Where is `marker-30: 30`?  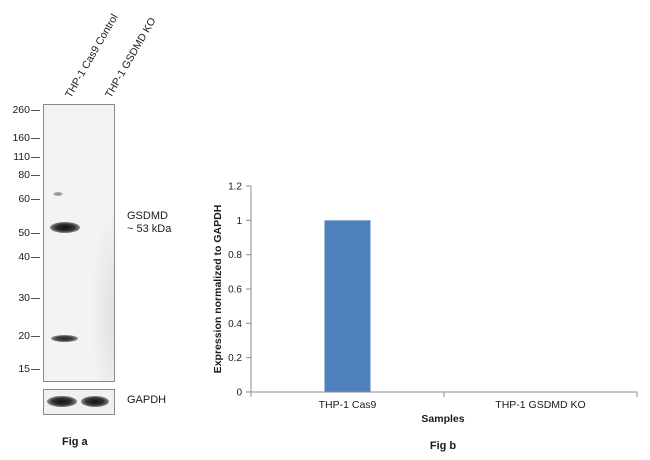 marker-30: 30 is located at coordinates (24, 298).